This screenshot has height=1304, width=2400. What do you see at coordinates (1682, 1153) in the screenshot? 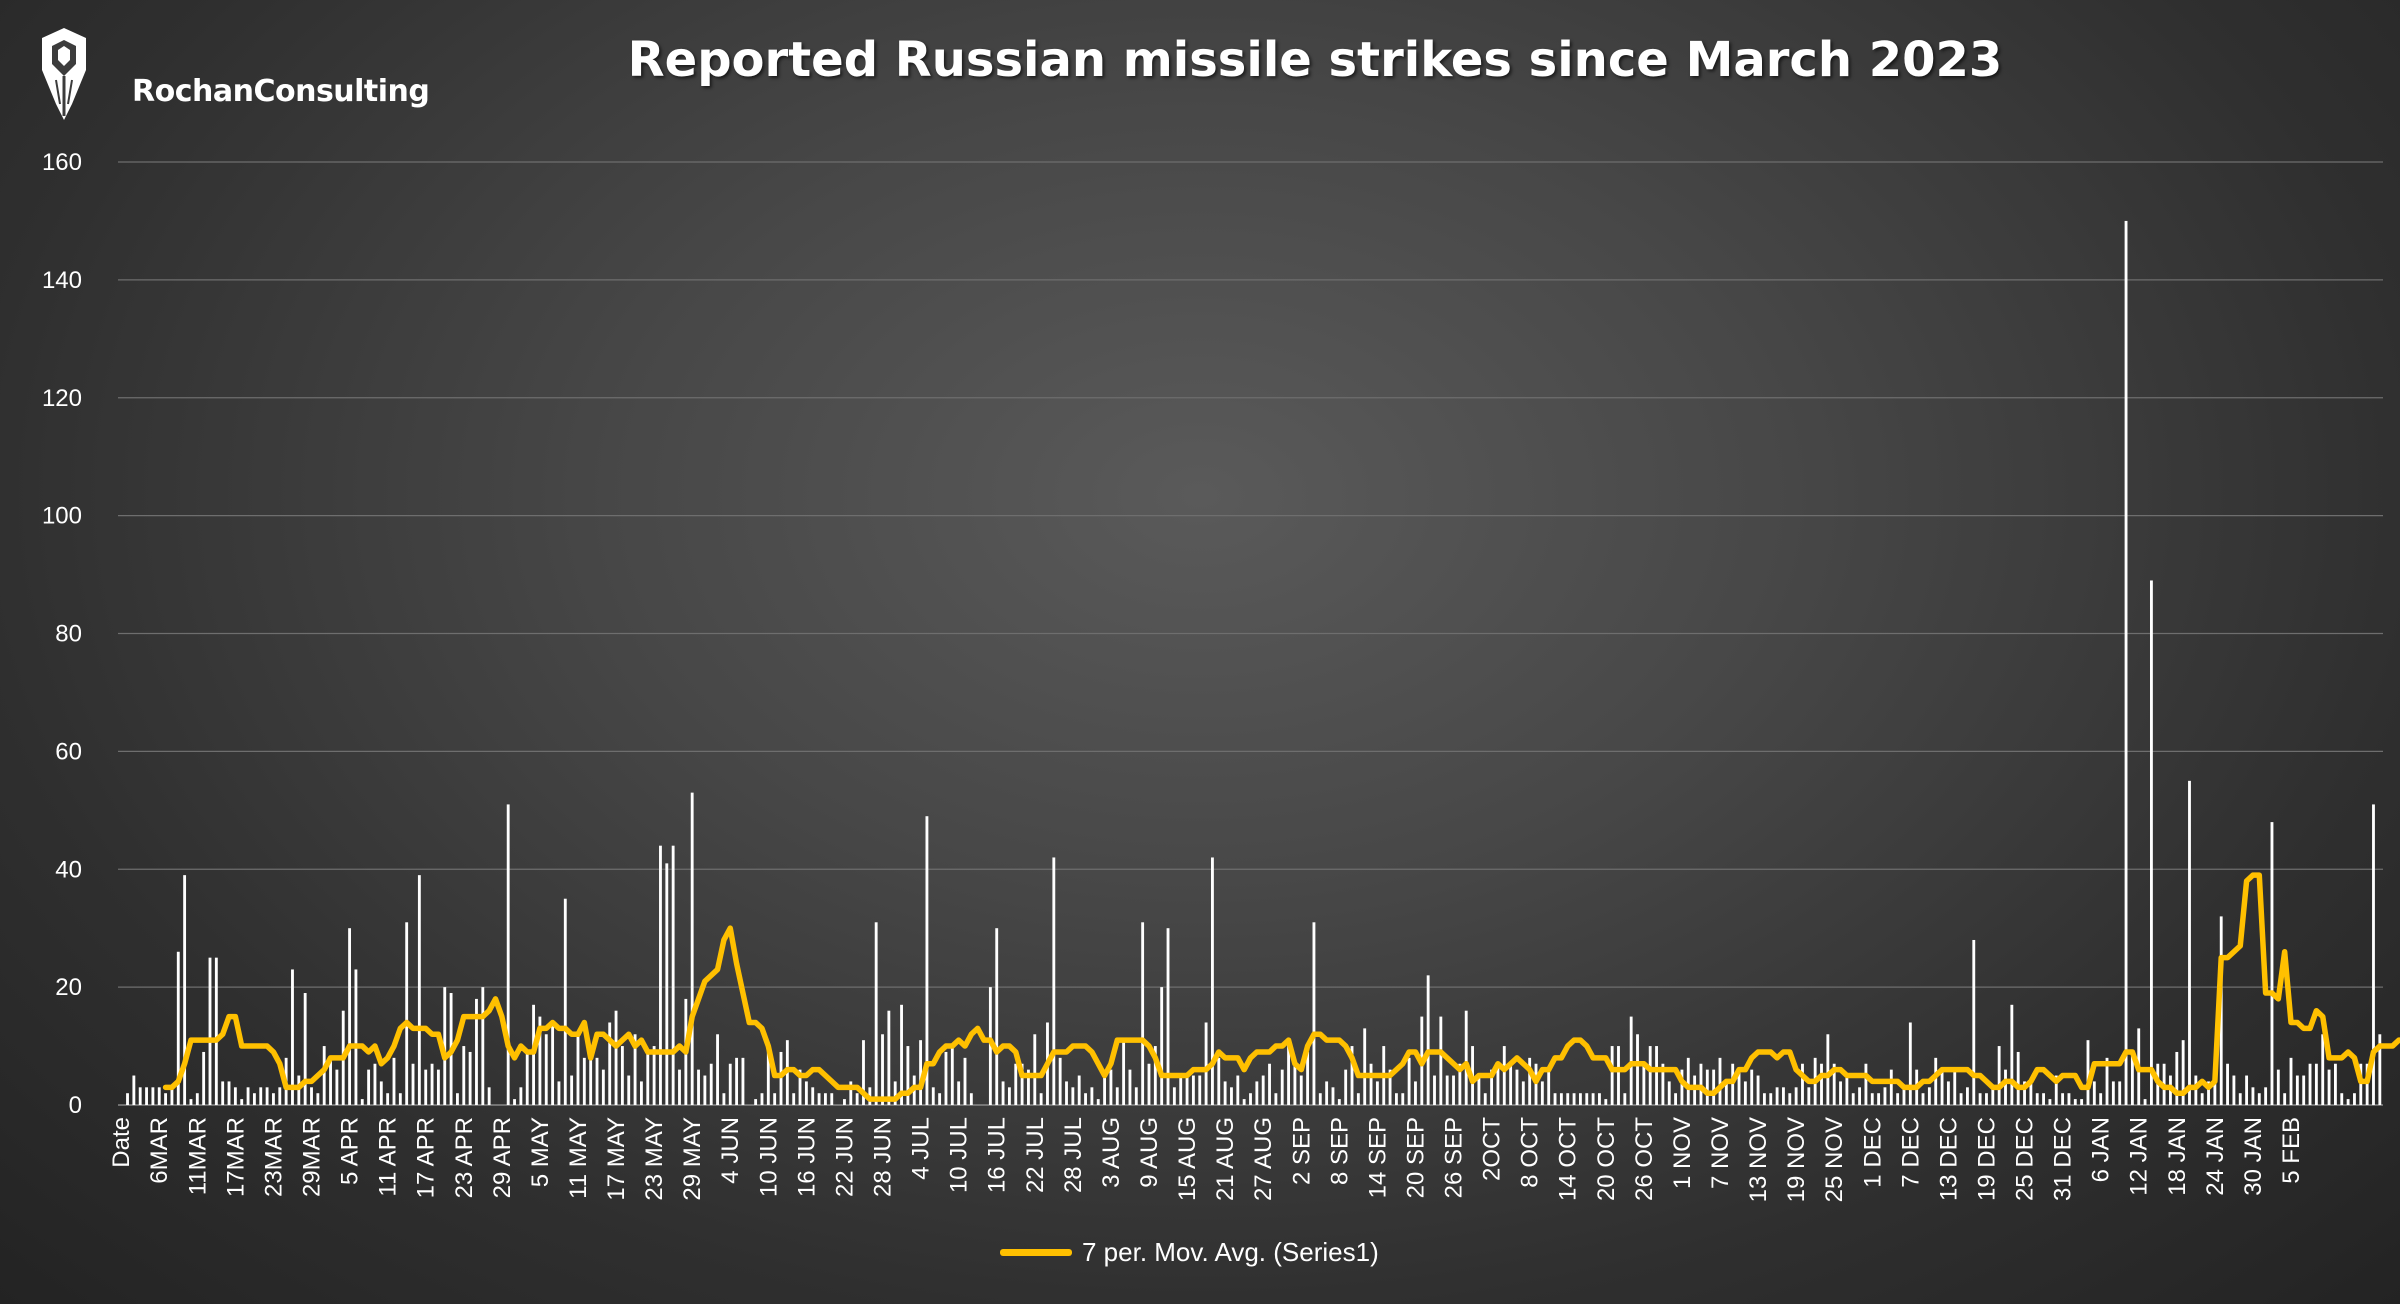
I see `x-tick-label: 1 NOV` at bounding box center [1682, 1153].